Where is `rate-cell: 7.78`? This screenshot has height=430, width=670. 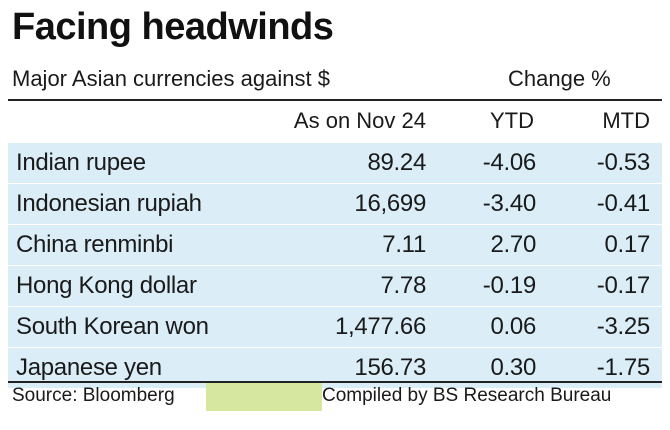
rate-cell: 7.78 is located at coordinates (403, 285).